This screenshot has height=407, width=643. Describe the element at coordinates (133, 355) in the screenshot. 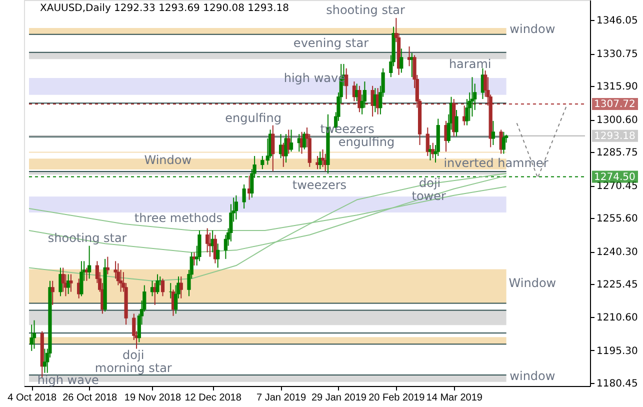

I see `annotation: doji` at that location.